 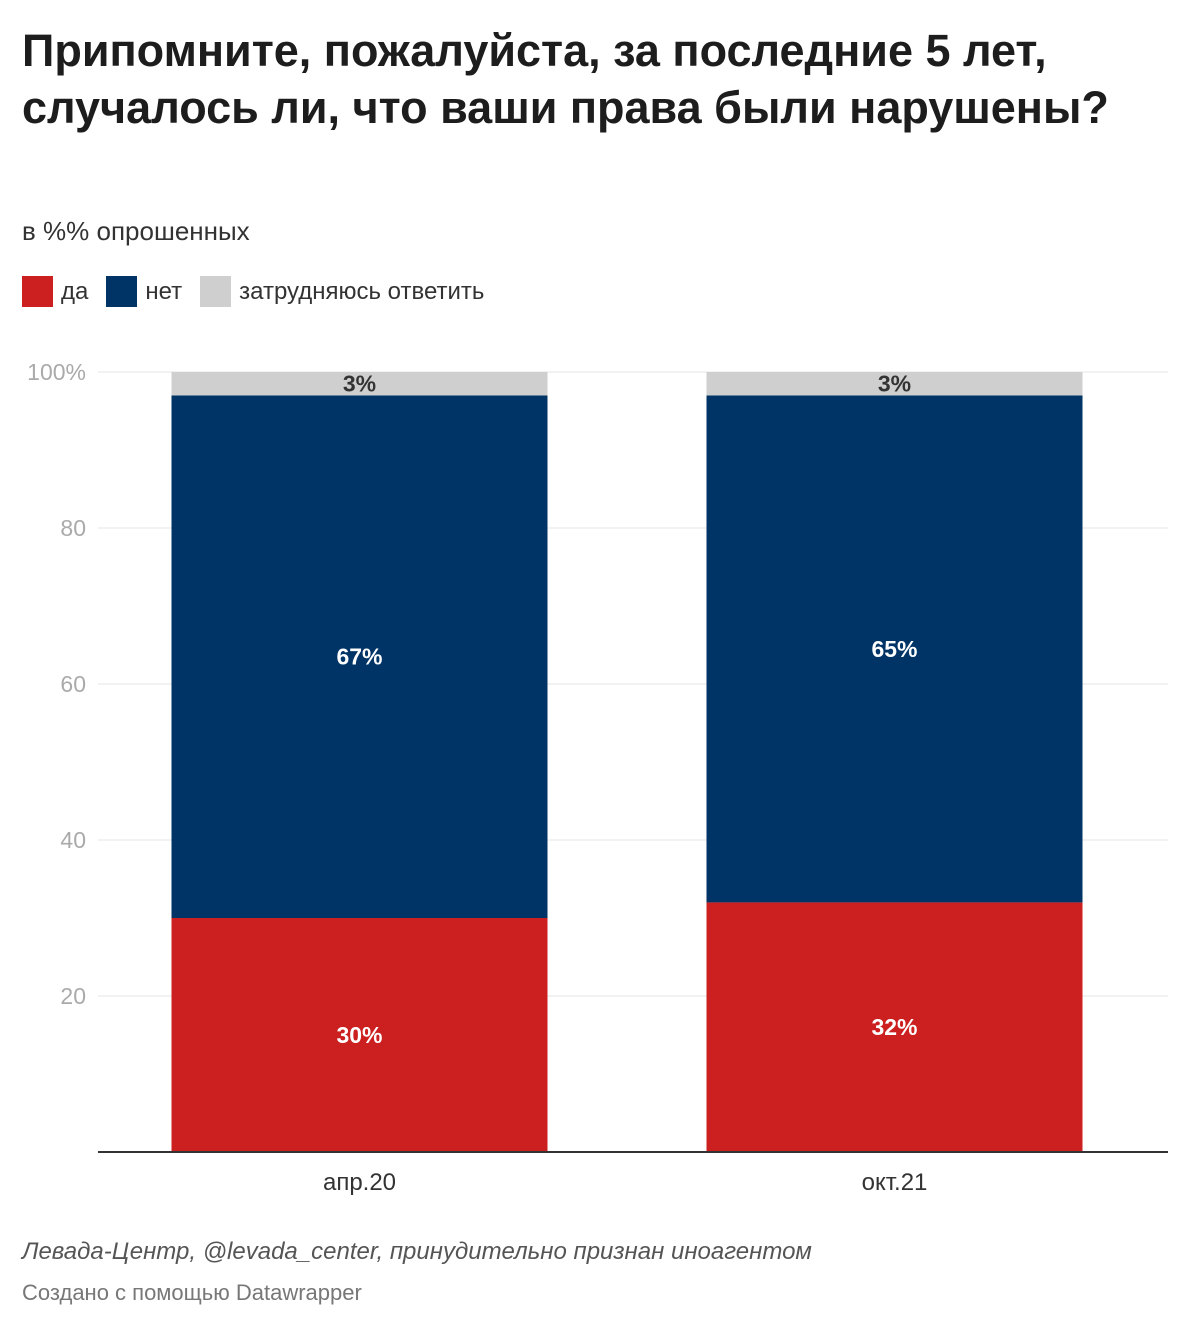 I want to click on y-tick-label-60: 60, so click(x=73, y=684).